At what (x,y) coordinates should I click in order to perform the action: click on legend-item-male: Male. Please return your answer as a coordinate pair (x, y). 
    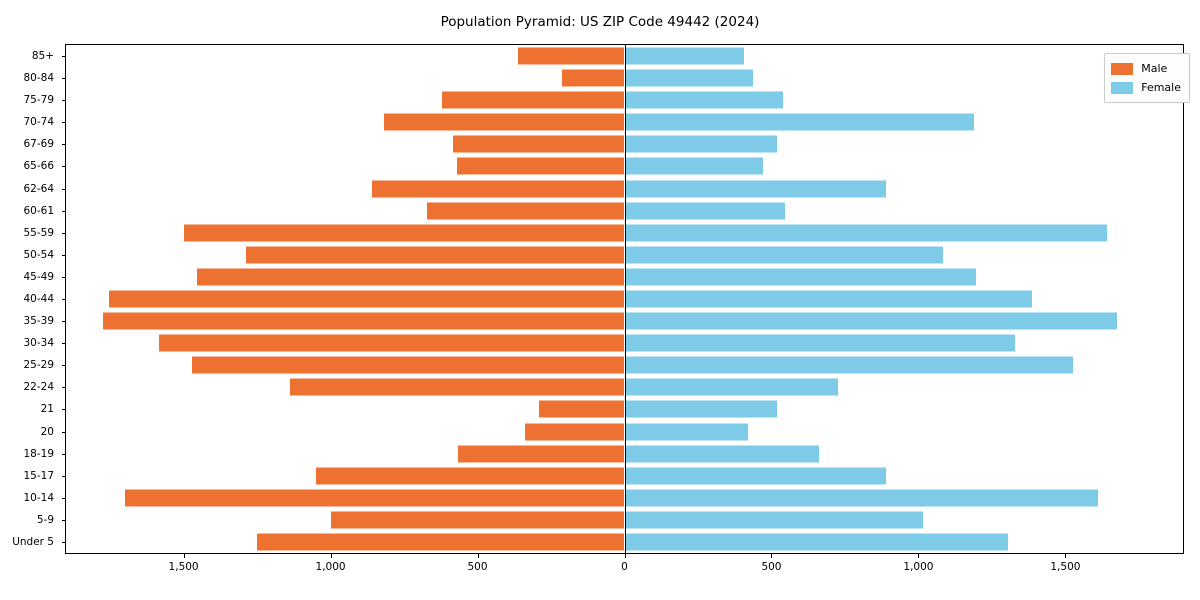
    Looking at the image, I should click on (1146, 68).